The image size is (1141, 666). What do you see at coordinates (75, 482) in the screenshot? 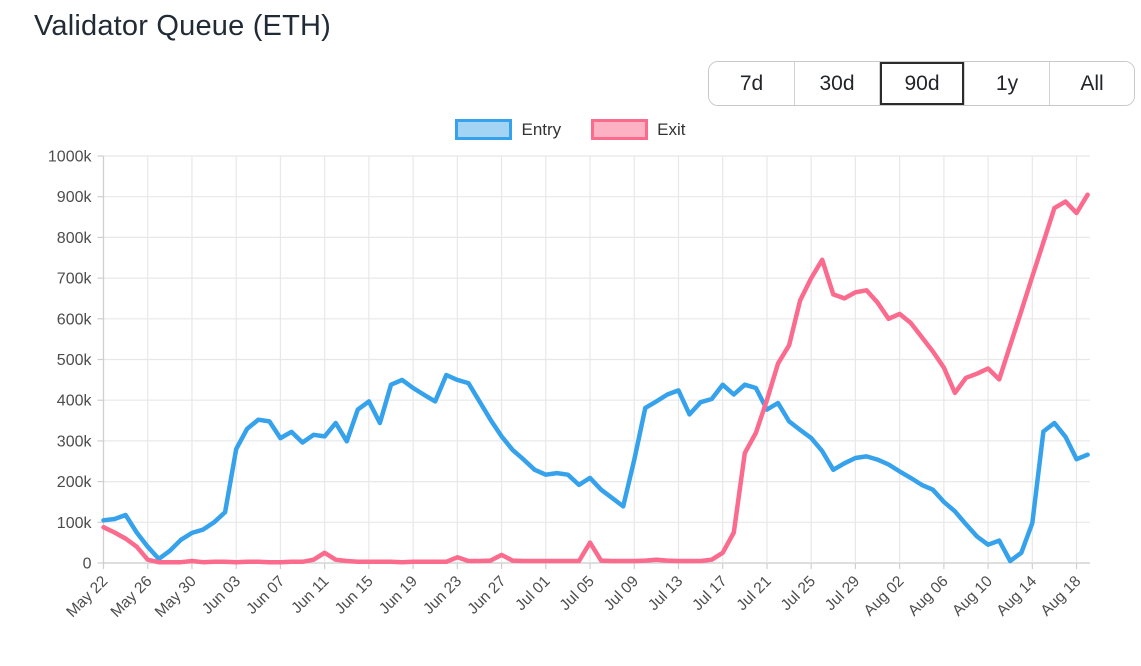
I see `y-tick-label: 200k` at bounding box center [75, 482].